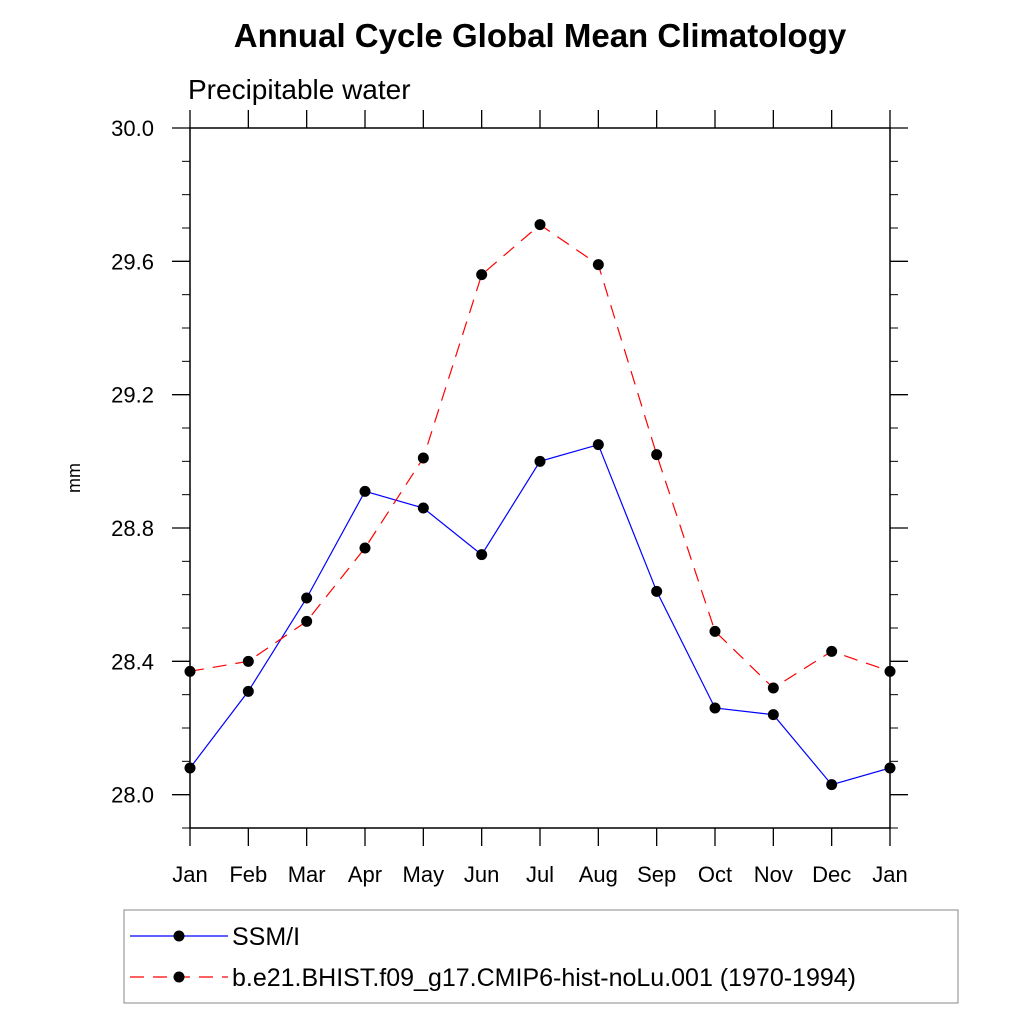 Image resolution: width=1024 pixels, height=1024 pixels. I want to click on x-tick-label: Mar, so click(307, 874).